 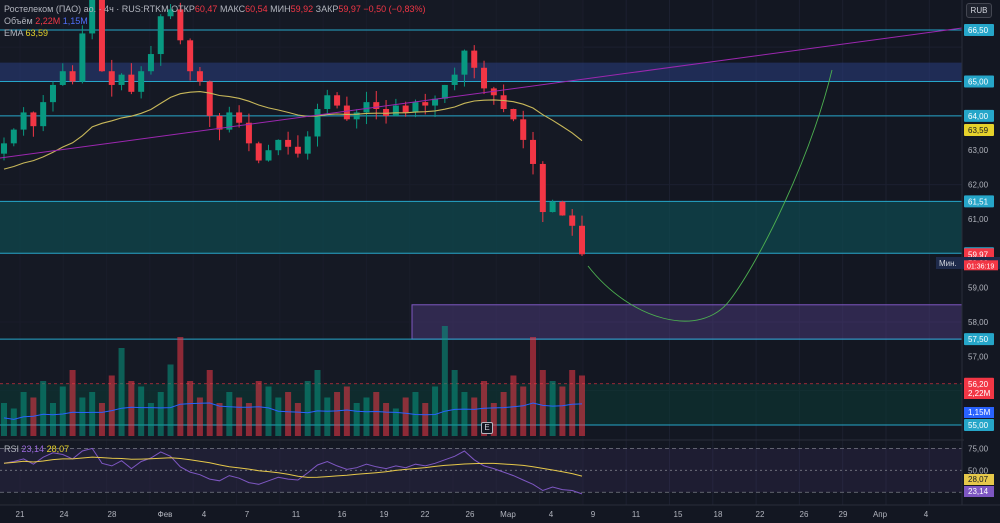 I want to click on rsi-ma-badge-label: 28,07, so click(x=978, y=479).